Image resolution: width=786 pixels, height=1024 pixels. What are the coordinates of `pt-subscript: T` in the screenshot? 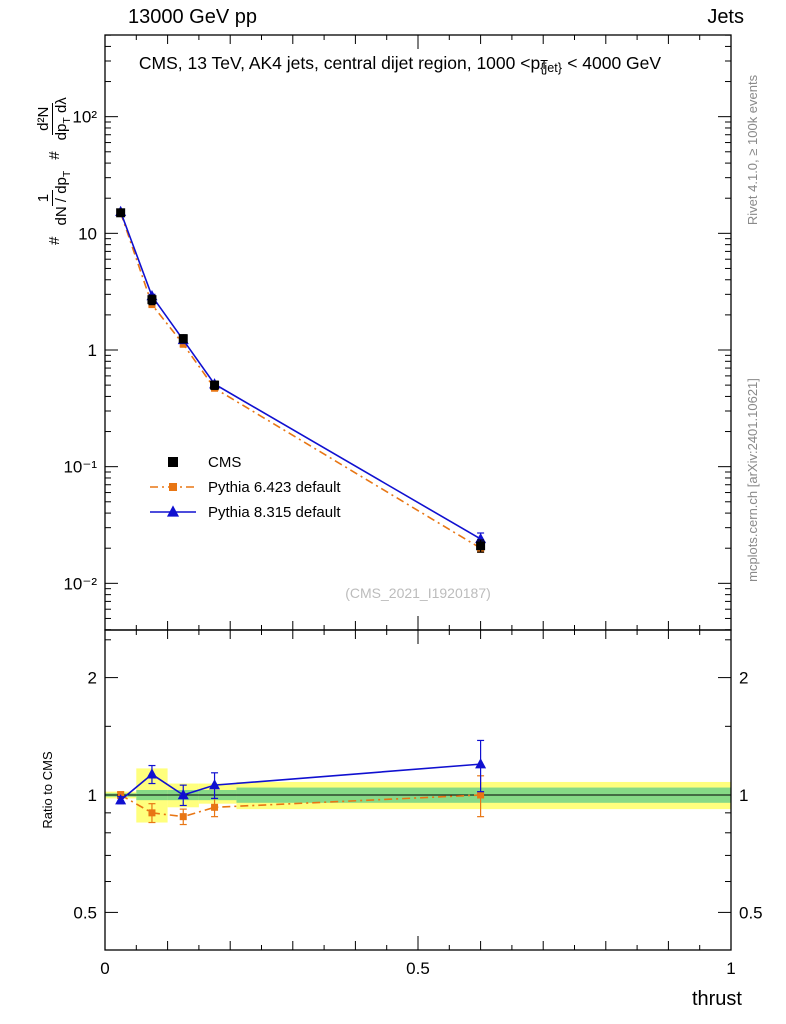 It's located at (544, 65).